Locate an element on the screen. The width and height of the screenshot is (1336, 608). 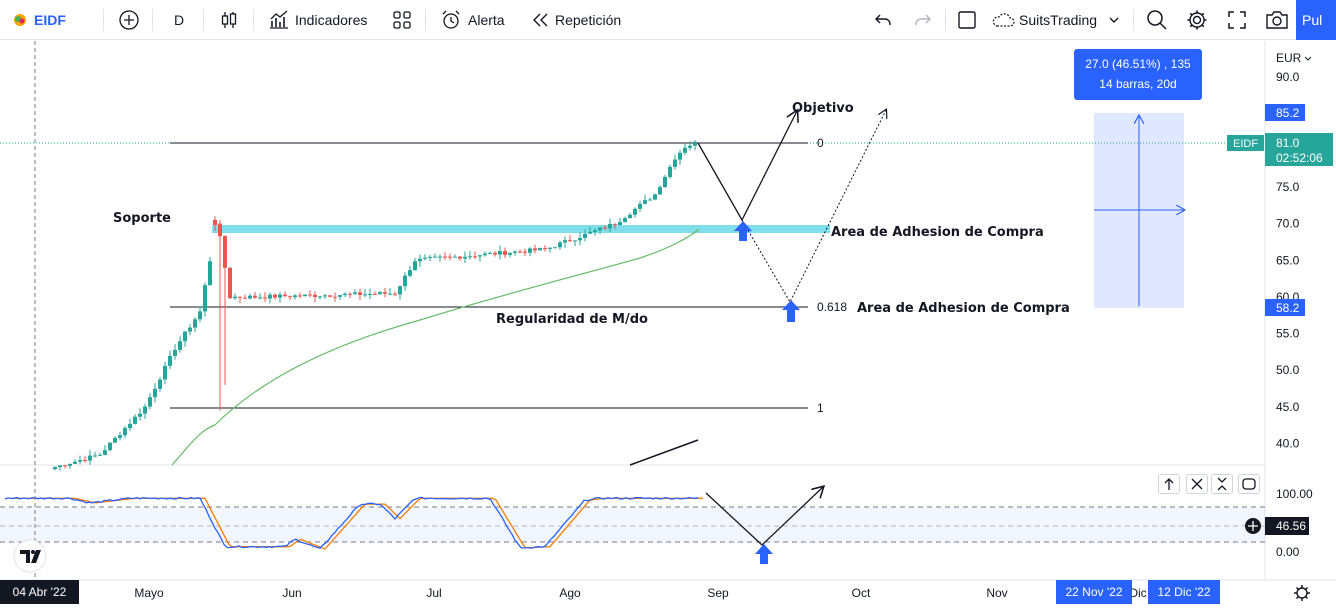
redo-button is located at coordinates (923, 20).